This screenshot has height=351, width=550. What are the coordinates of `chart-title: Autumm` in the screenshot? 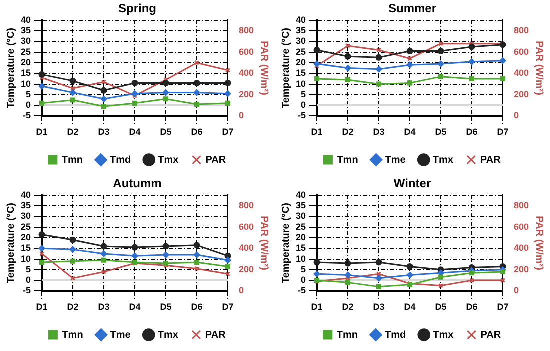 It's located at (137, 183).